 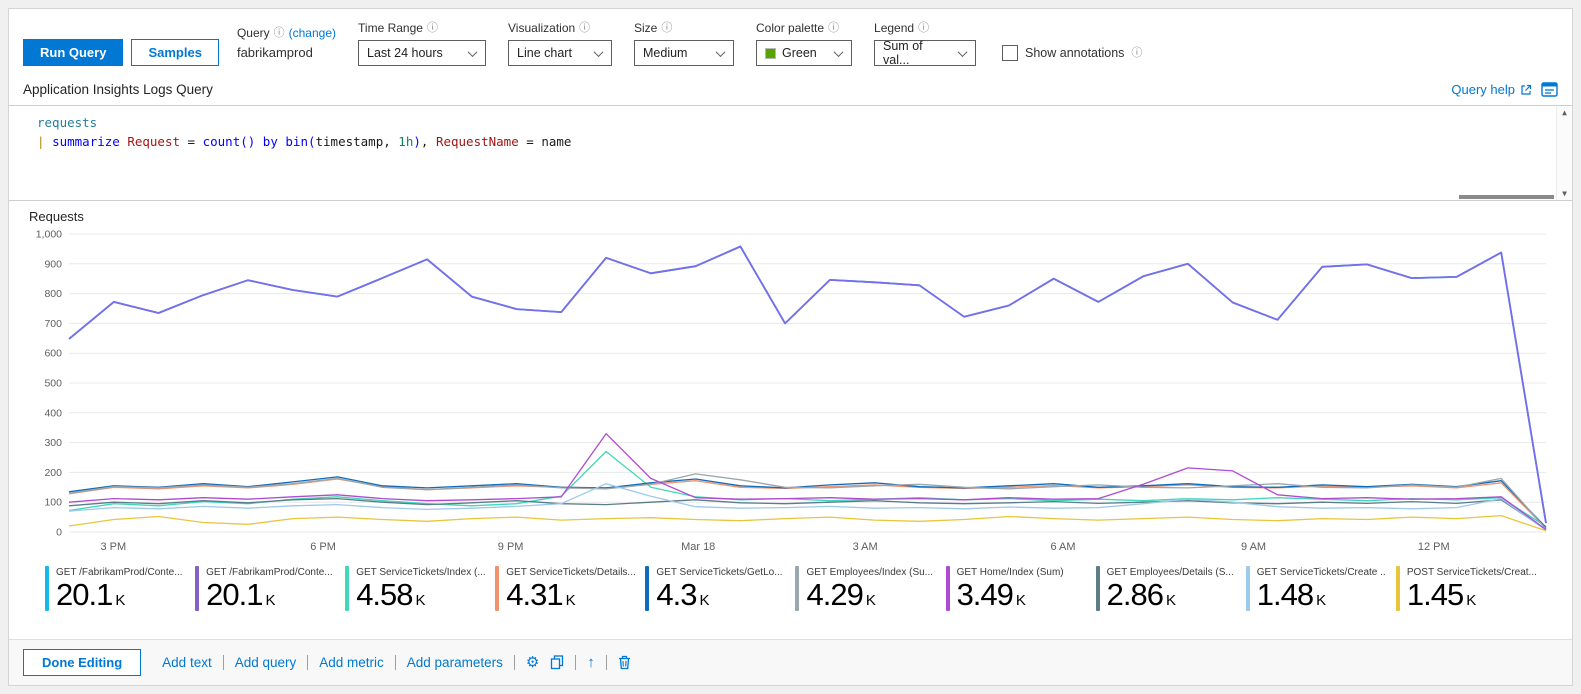 I want to click on query-source-value: fabrikamprod, so click(x=274, y=52).